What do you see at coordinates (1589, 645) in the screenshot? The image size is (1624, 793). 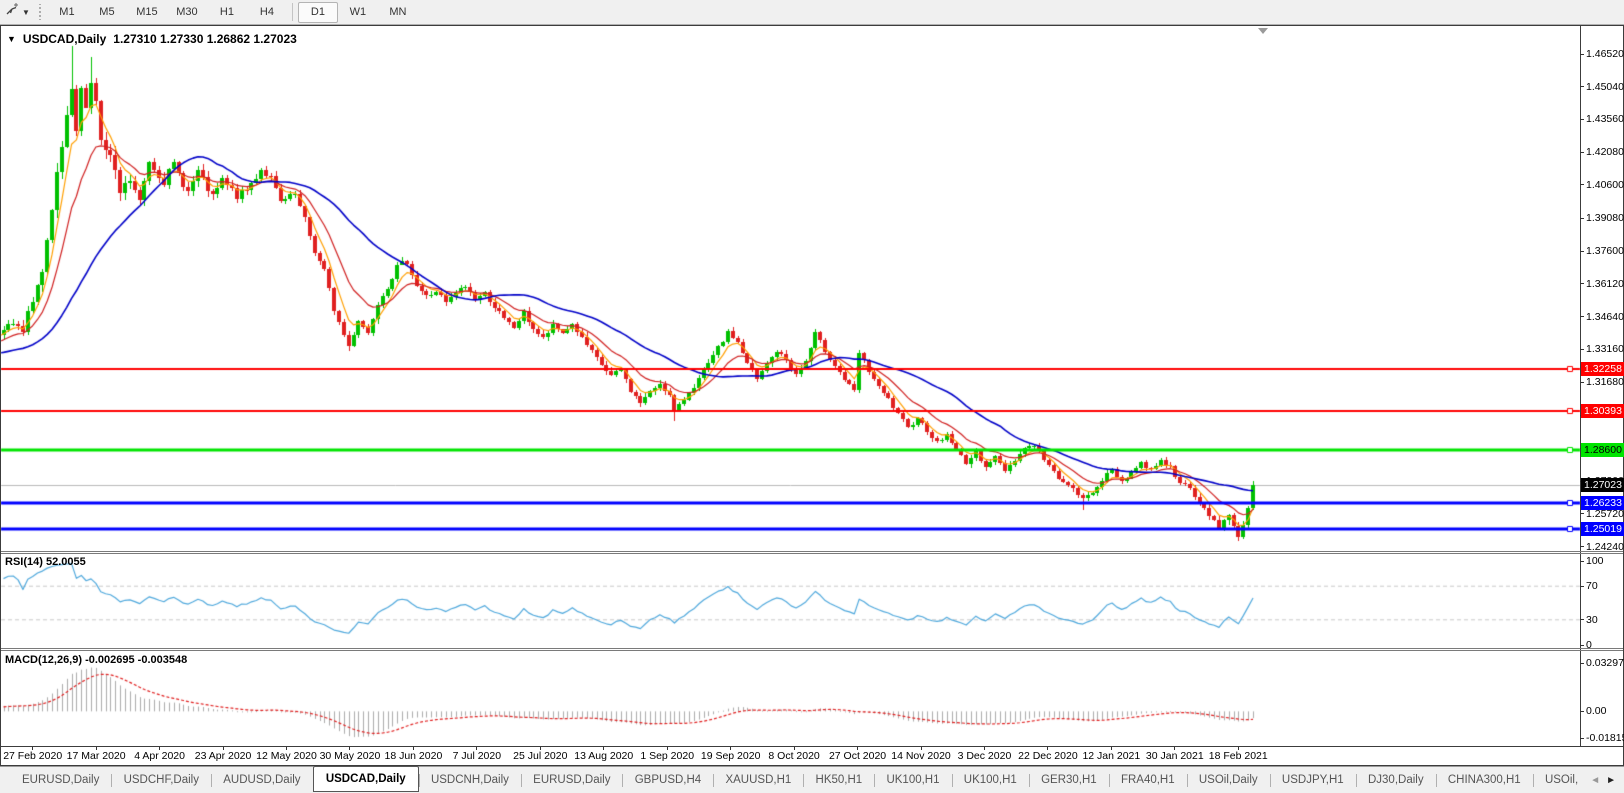 I see `rsi-tick-label: 0` at bounding box center [1589, 645].